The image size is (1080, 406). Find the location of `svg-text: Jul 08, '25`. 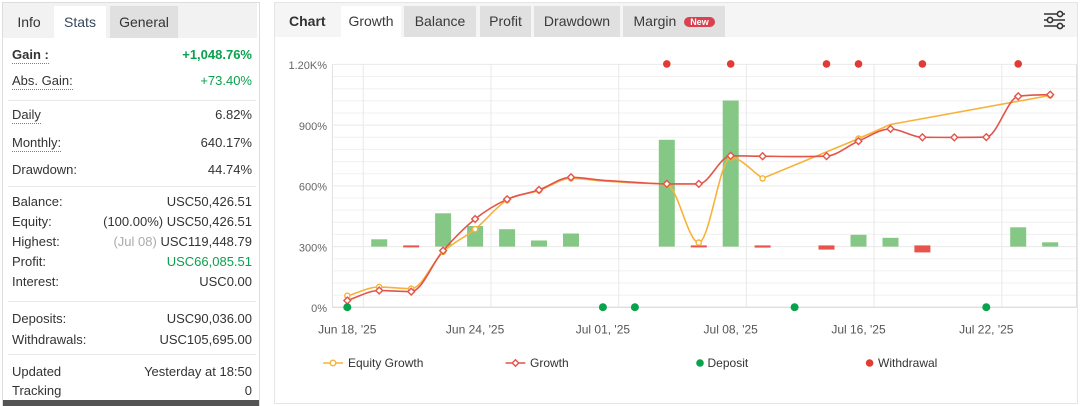

svg-text: Jul 08, '25 is located at coordinates (731, 330).